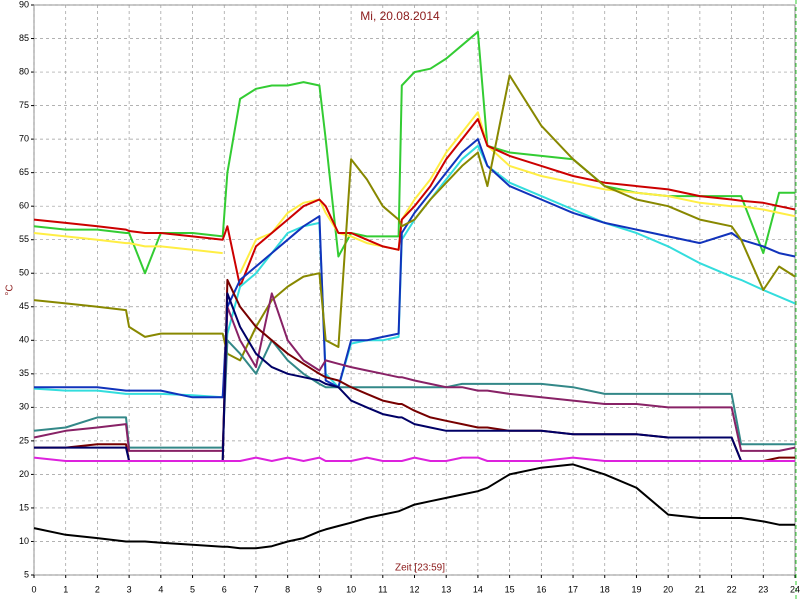 This screenshot has width=800, height=600. What do you see at coordinates (24, 440) in the screenshot?
I see `y-tick-label: 25` at bounding box center [24, 440].